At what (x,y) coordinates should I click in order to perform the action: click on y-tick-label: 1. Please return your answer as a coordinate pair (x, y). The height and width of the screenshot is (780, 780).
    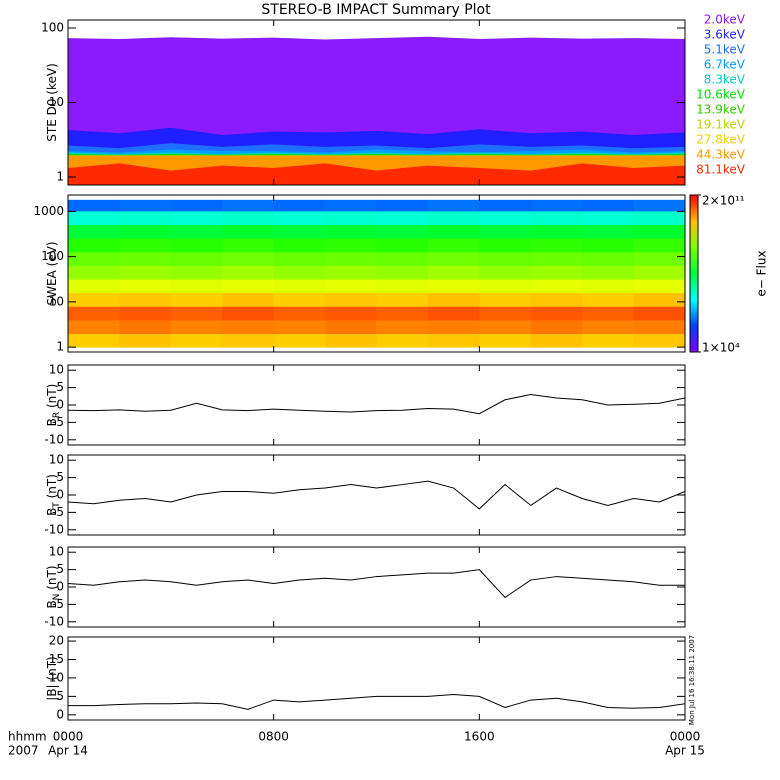
    Looking at the image, I should click on (60, 176).